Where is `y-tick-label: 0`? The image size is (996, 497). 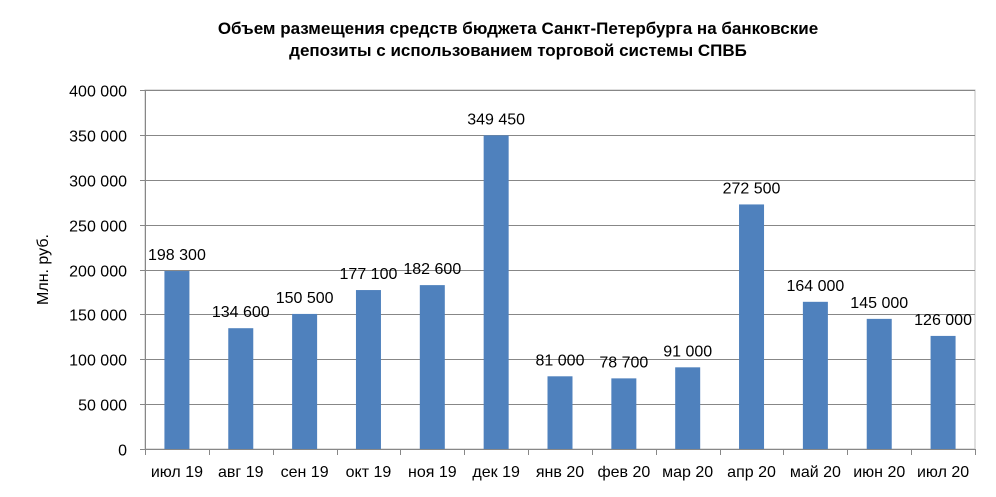 y-tick-label: 0 is located at coordinates (122, 451).